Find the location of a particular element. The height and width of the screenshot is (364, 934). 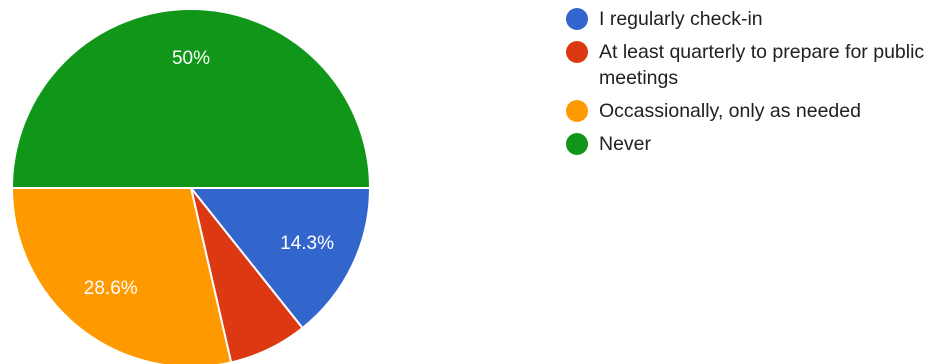

slice-percent-label: 28.6% is located at coordinates (111, 288).